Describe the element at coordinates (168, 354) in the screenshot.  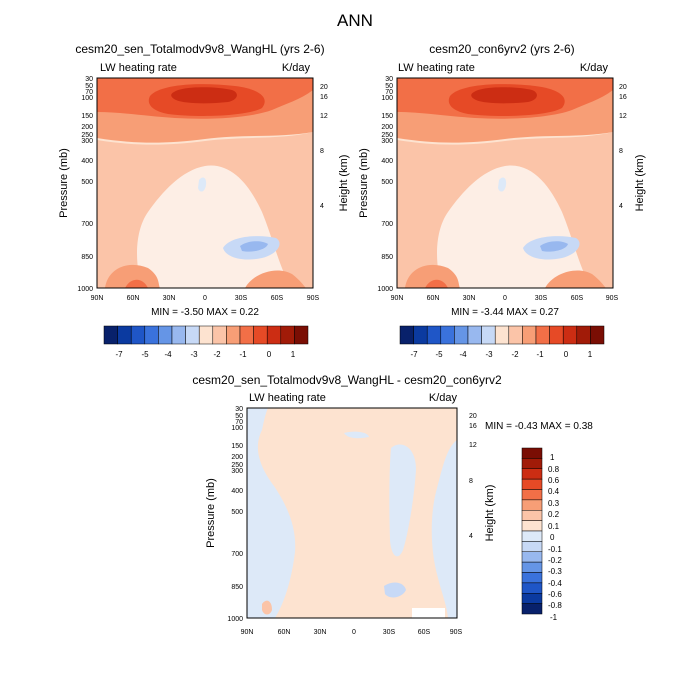
I see `colorbar-label: -4` at that location.